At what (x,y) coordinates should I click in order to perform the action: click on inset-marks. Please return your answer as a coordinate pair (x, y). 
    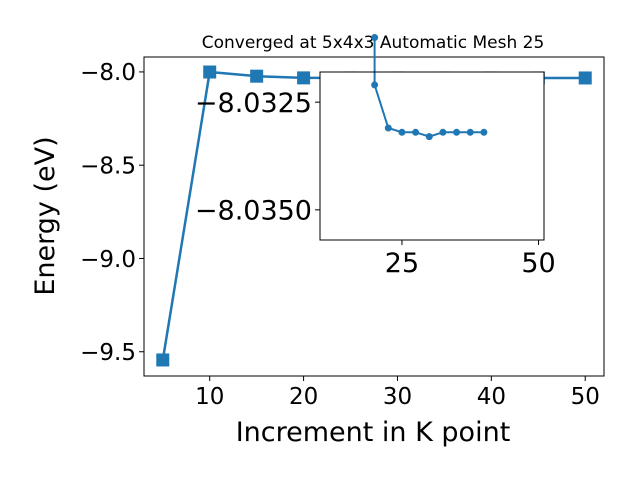
    Looking at the image, I should click on (429, 87).